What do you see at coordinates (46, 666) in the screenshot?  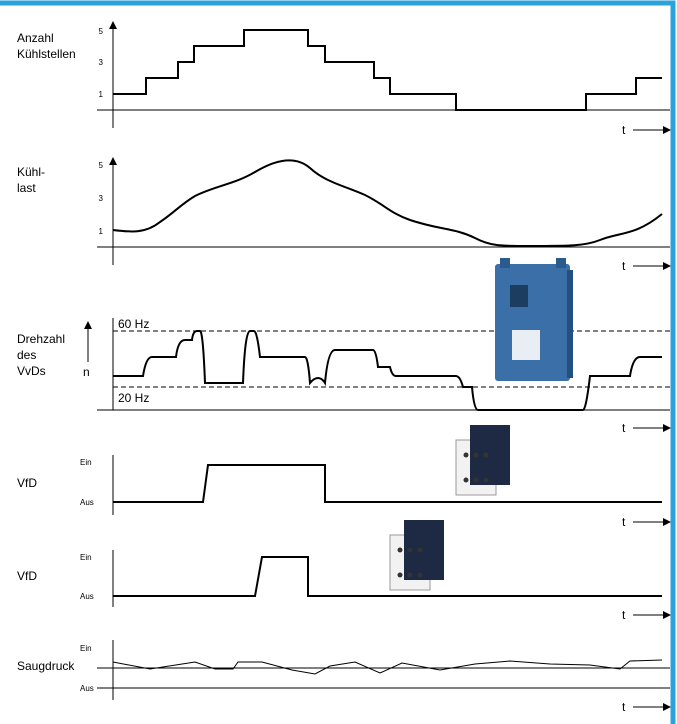 I see `label: Saugdruck` at bounding box center [46, 666].